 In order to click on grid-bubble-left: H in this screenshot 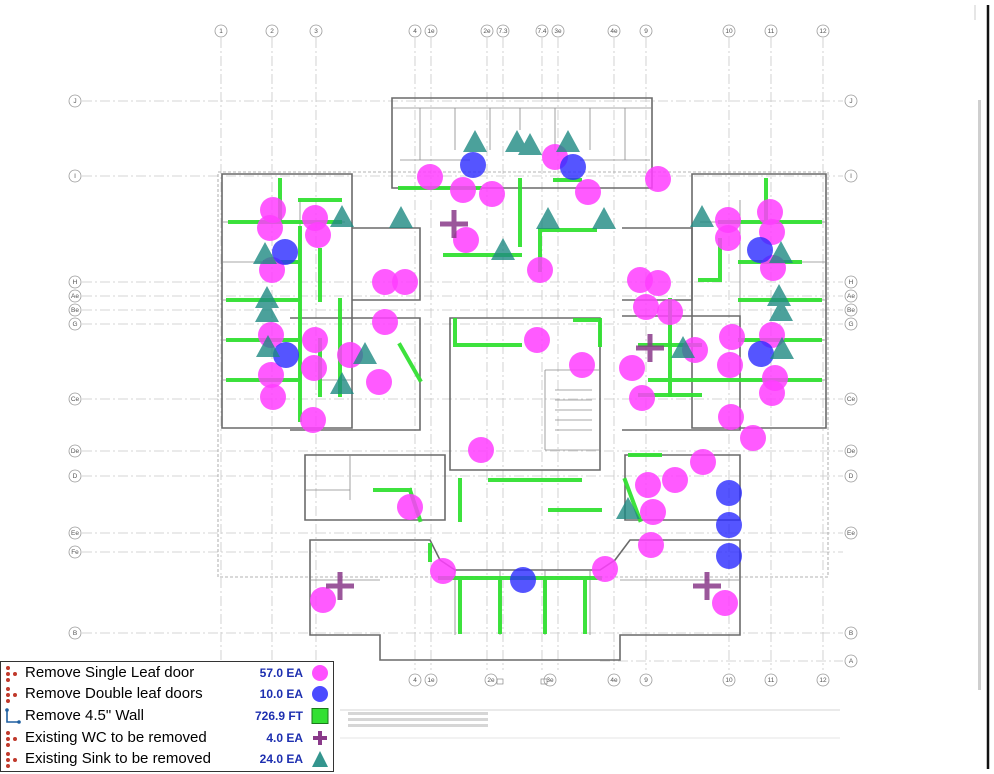, I will do `click(75, 282)`.